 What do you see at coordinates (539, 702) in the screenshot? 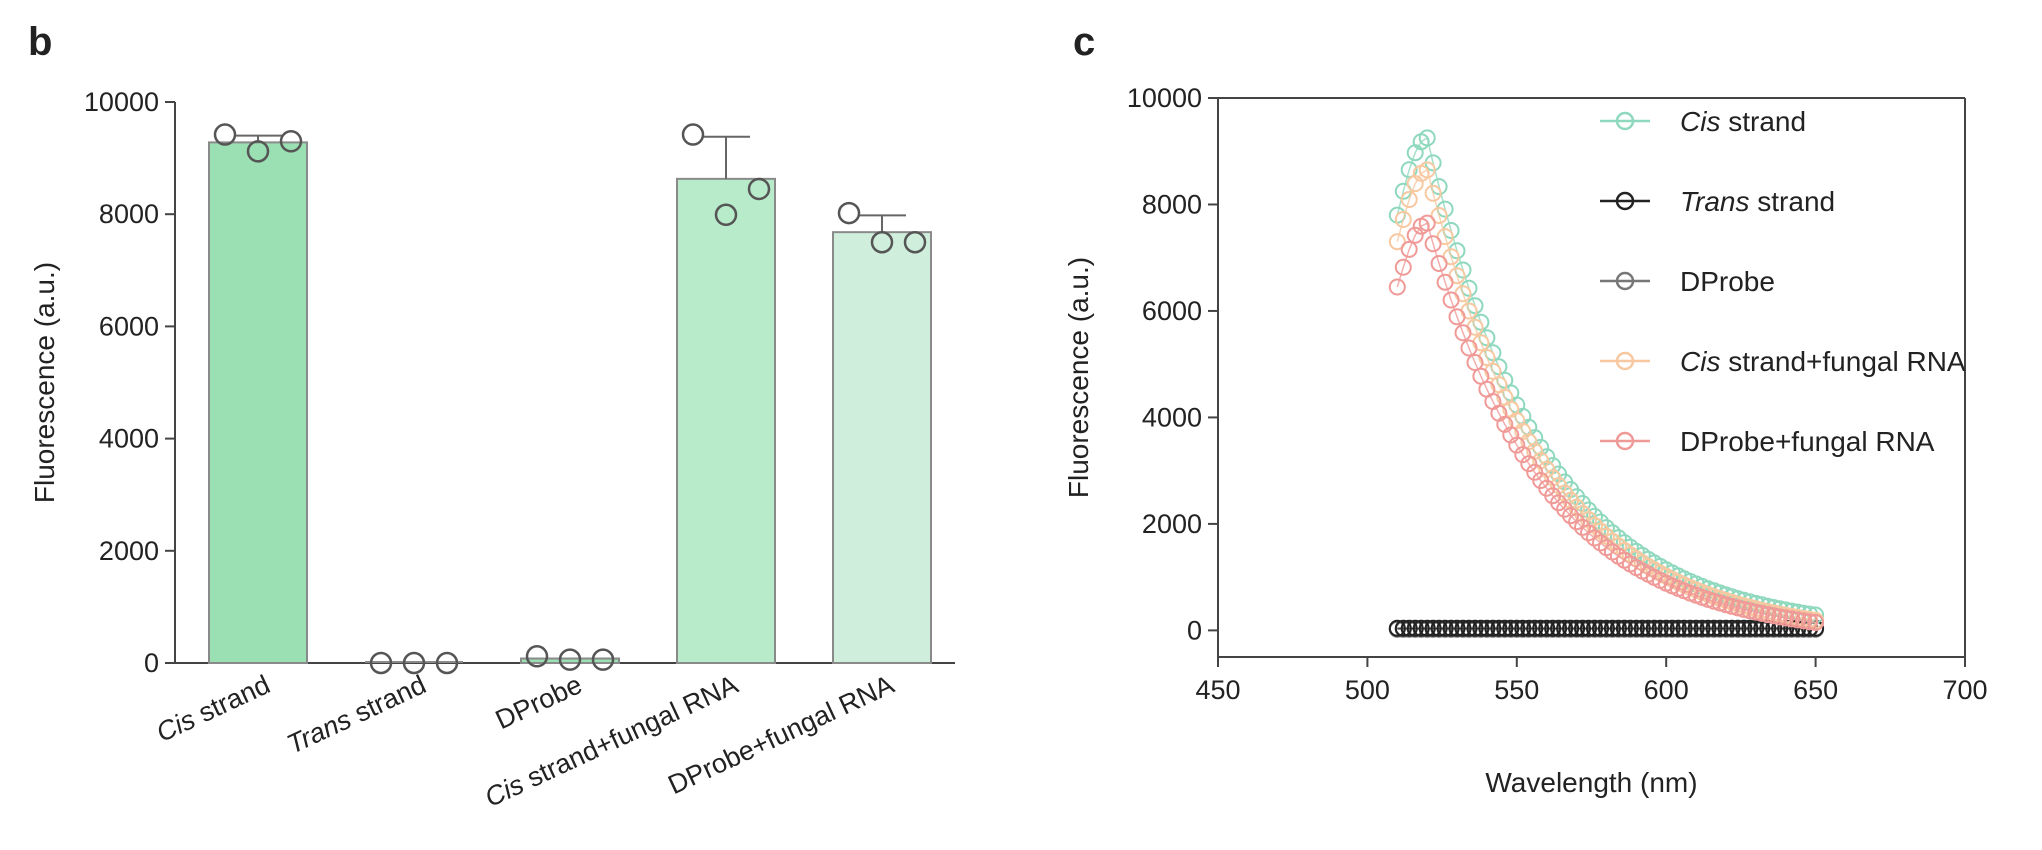
I see `x-tick-label: DProbe` at bounding box center [539, 702].